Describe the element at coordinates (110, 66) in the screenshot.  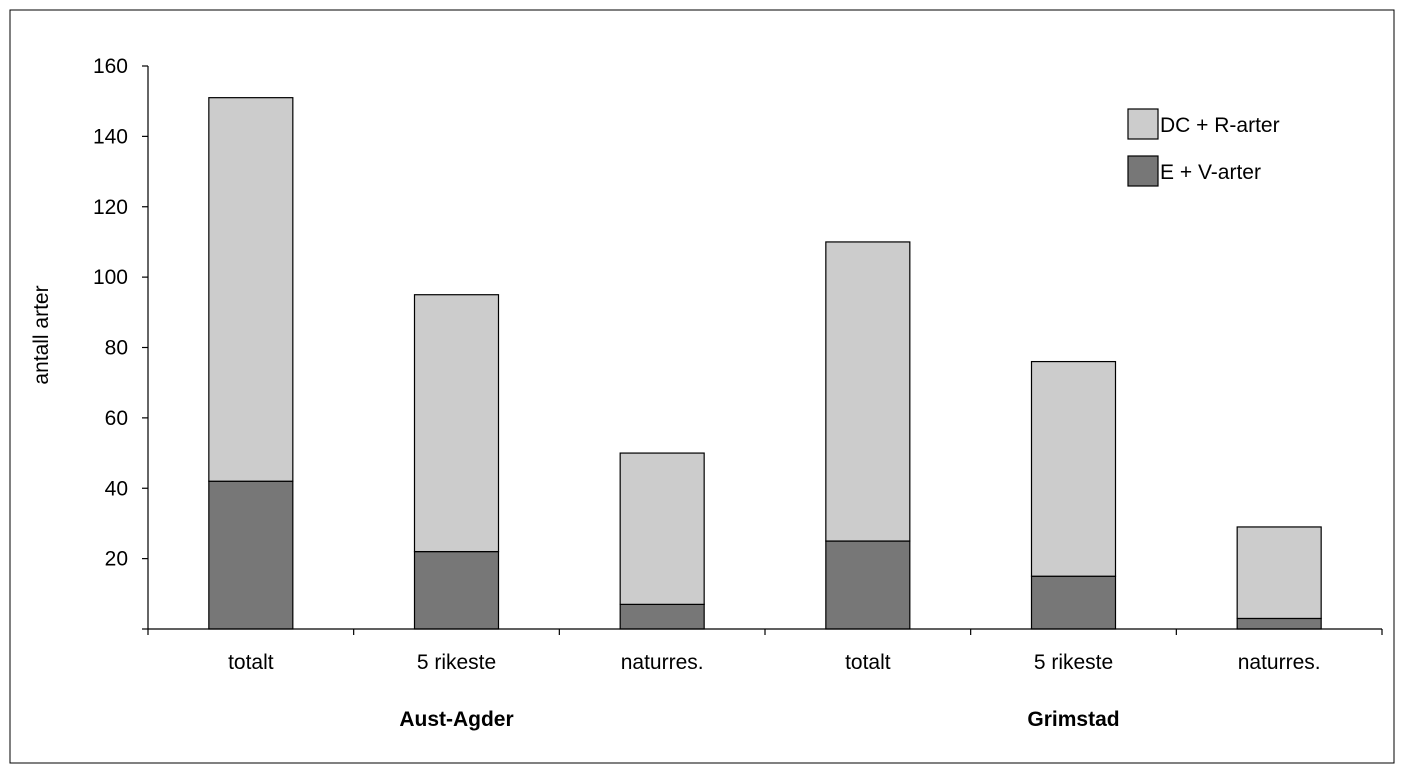
I see `y-tick-label: 160` at that location.